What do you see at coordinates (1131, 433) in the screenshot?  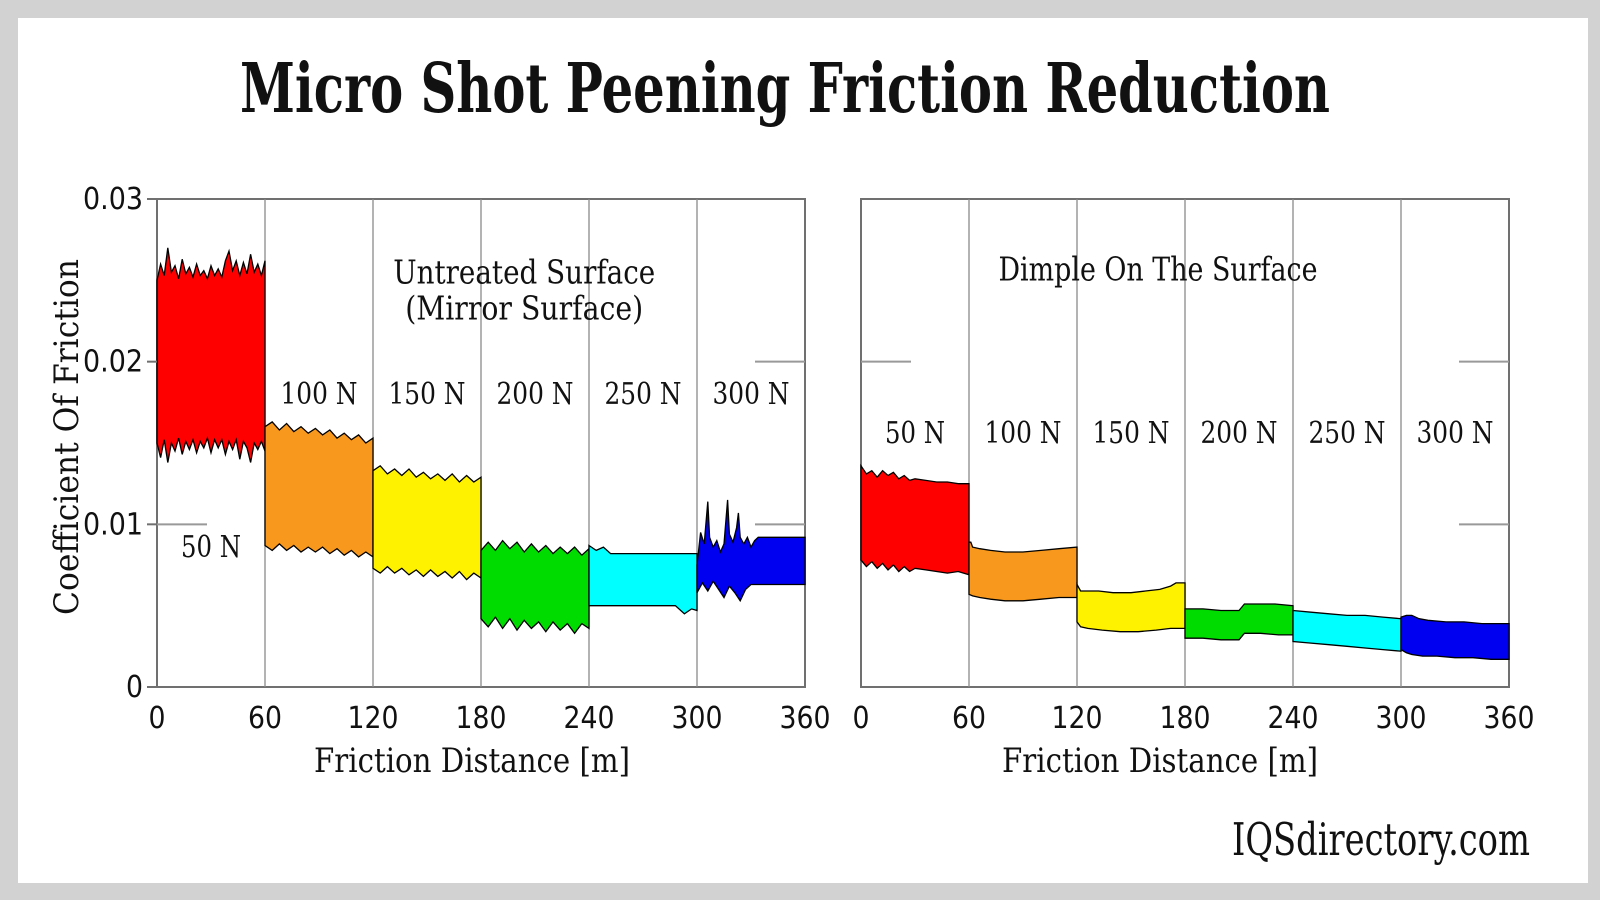 I see `band-label-dimpled-150n: 150 N` at bounding box center [1131, 433].